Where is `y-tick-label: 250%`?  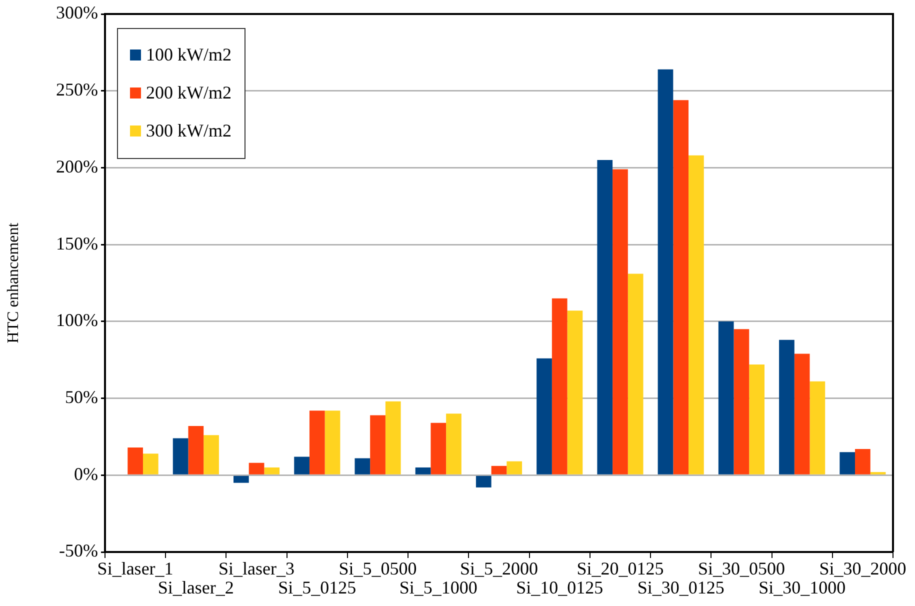
y-tick-label: 250% is located at coordinates (77, 90).